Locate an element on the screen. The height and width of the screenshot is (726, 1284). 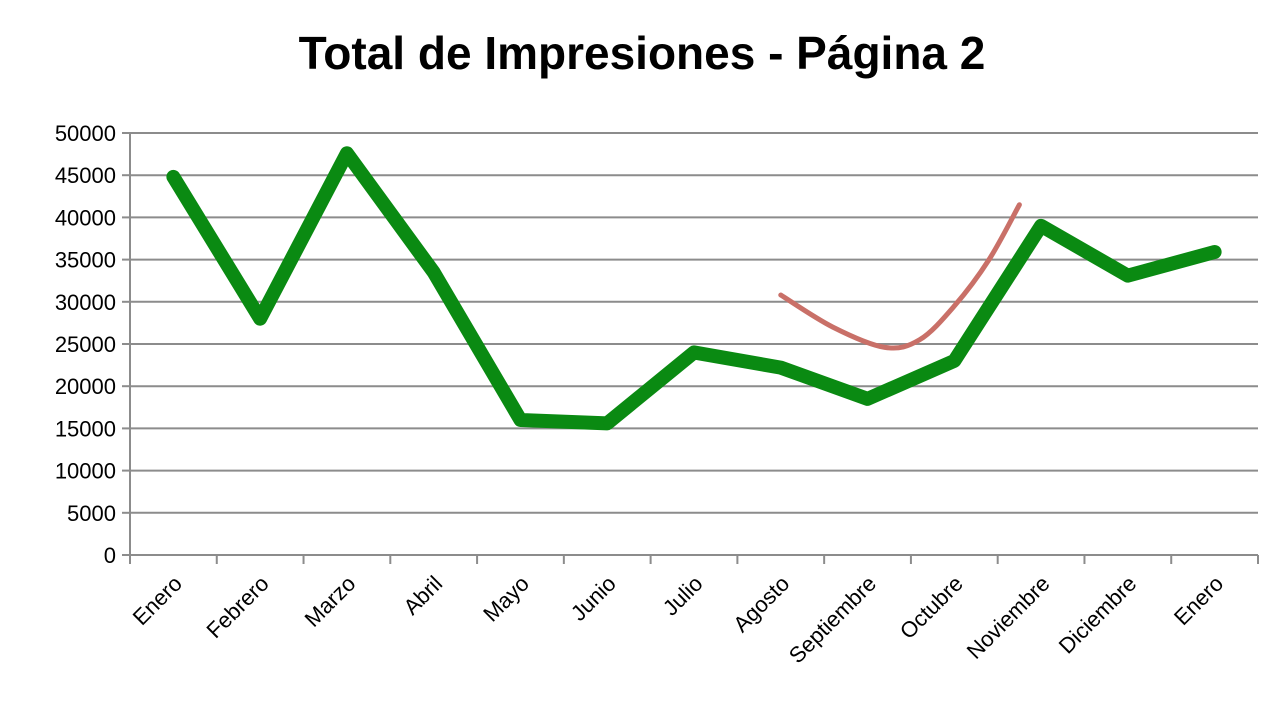
trend-curve-annotation is located at coordinates (900, 276).